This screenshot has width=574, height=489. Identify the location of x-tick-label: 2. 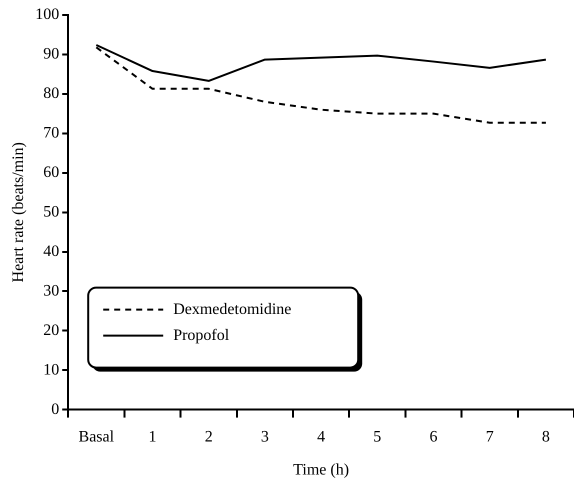
(208, 437).